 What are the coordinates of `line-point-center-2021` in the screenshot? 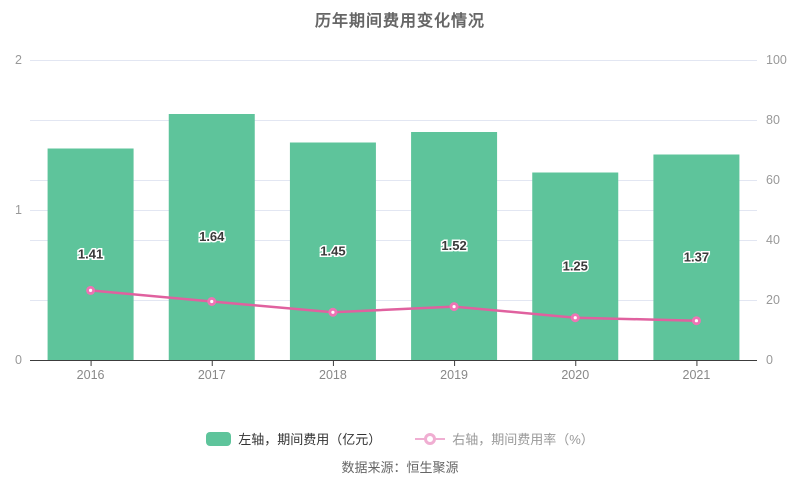 It's located at (696, 321).